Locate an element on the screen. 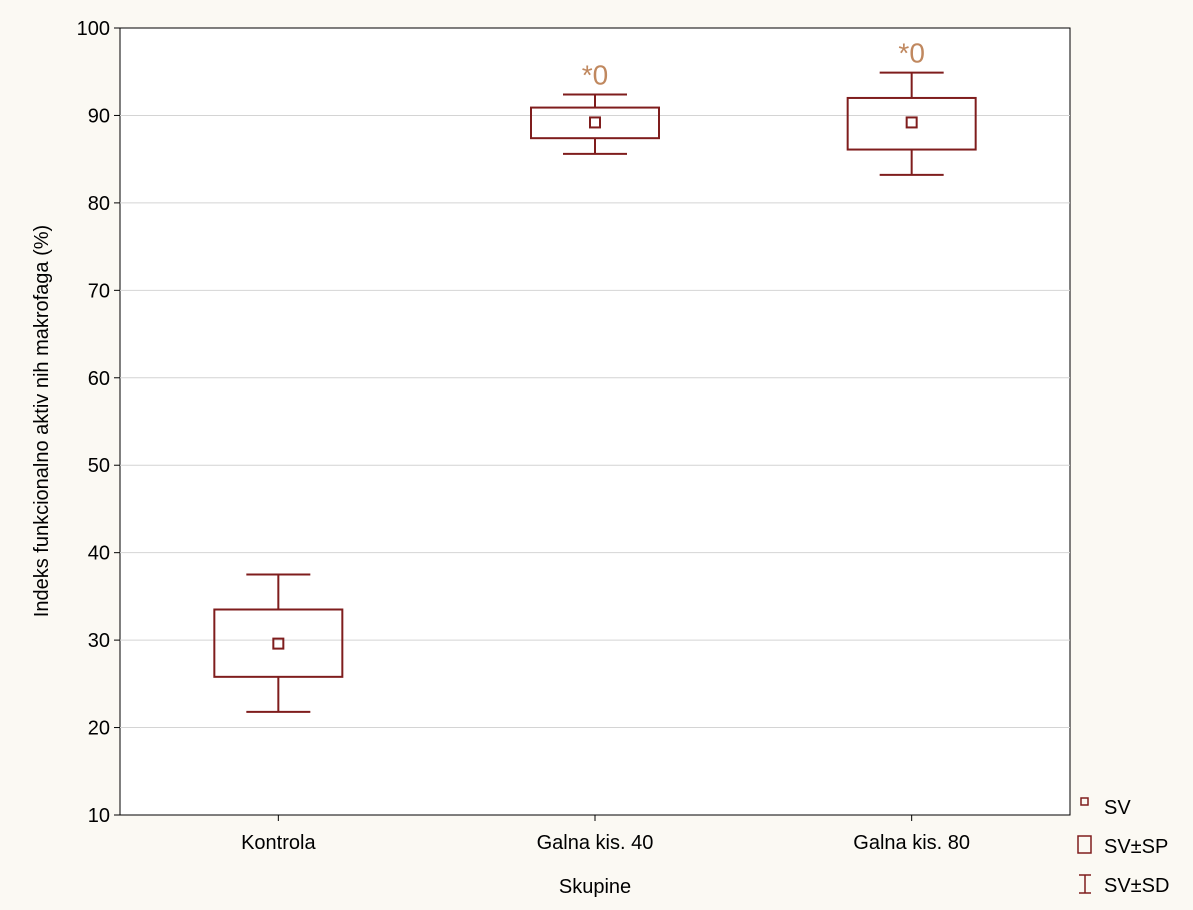  y-tick-label: 70 is located at coordinates (99, 291).